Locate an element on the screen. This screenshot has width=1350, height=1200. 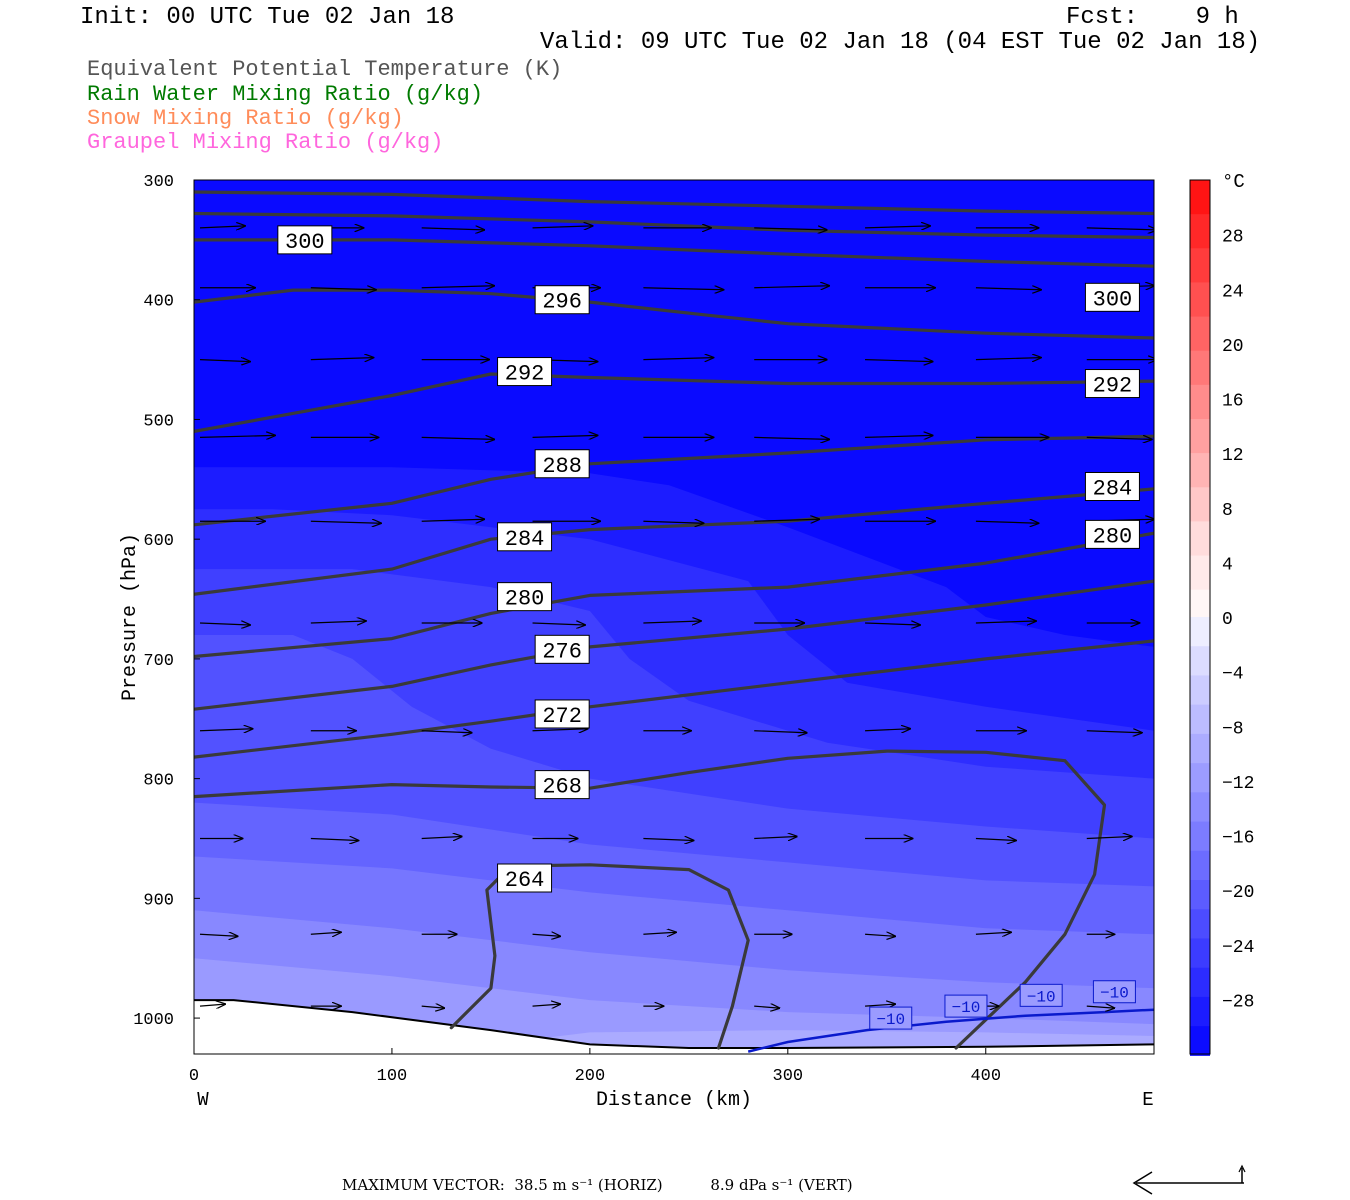
y-tick-label: 700 is located at coordinates (158, 661).